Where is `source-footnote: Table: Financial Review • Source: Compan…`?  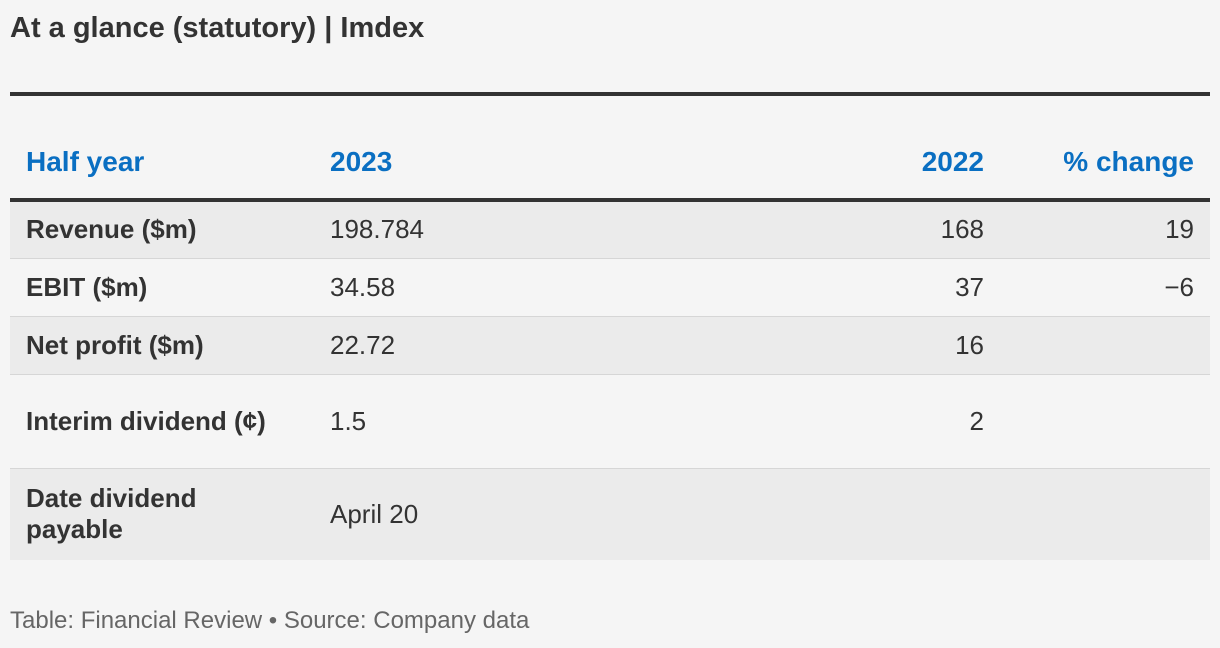
source-footnote: Table: Financial Review • Source: Compan… is located at coordinates (270, 620).